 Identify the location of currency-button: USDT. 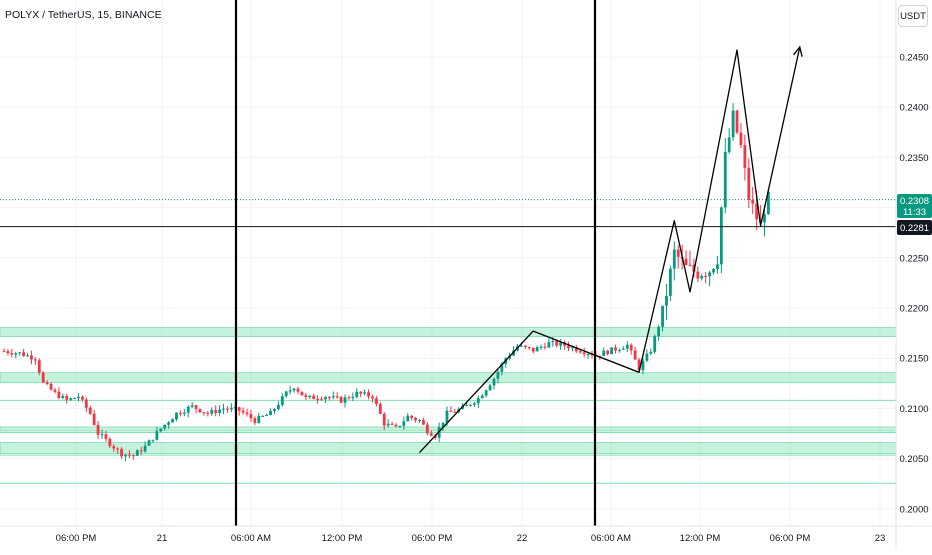
(913, 16).